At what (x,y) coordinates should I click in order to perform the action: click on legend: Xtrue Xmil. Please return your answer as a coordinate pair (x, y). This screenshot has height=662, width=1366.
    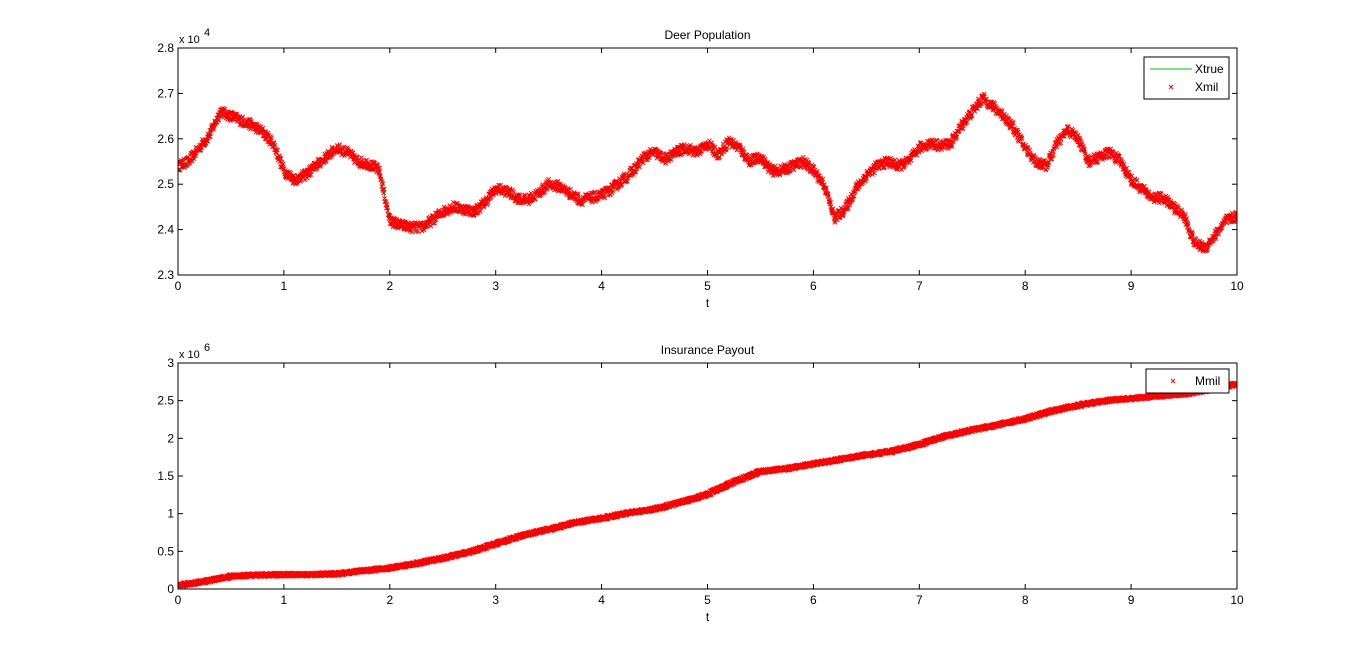
    Looking at the image, I should click on (1186, 78).